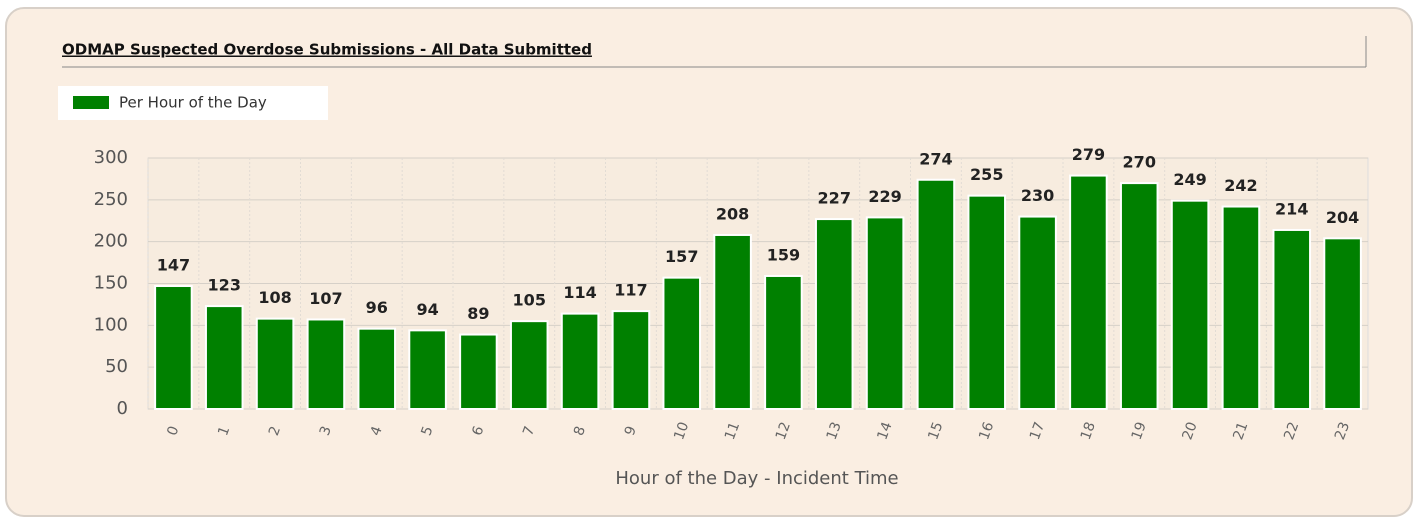  Describe the element at coordinates (111, 283) in the screenshot. I see `y-tick-label: 150` at that location.